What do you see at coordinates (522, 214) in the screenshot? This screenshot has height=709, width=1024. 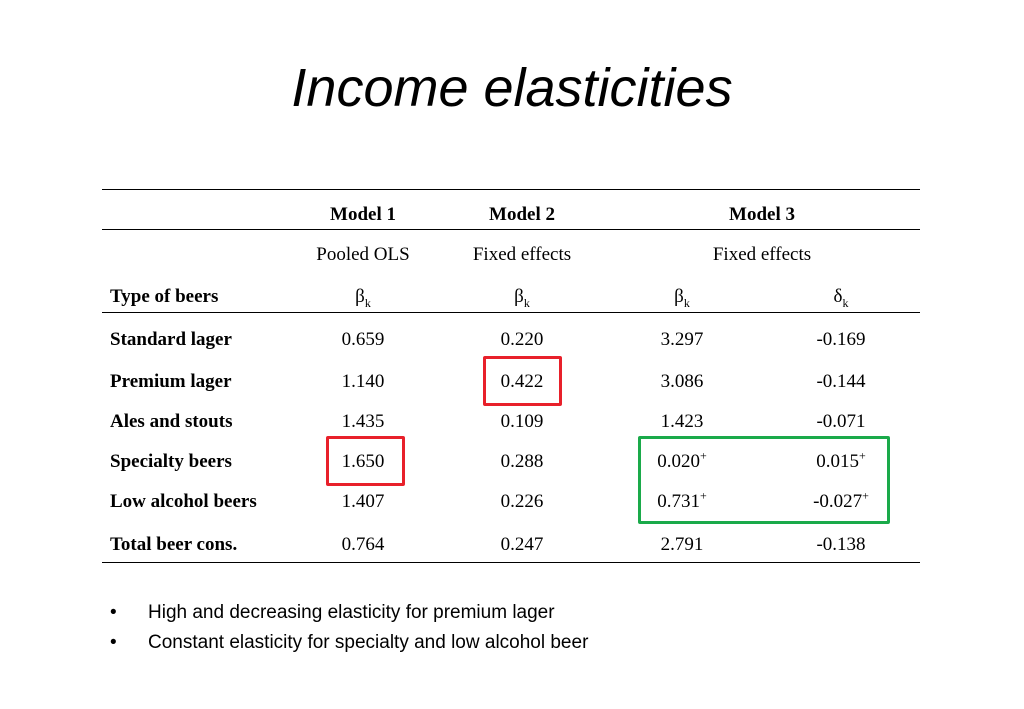 I see `model-2-heading: Model 2` at bounding box center [522, 214].